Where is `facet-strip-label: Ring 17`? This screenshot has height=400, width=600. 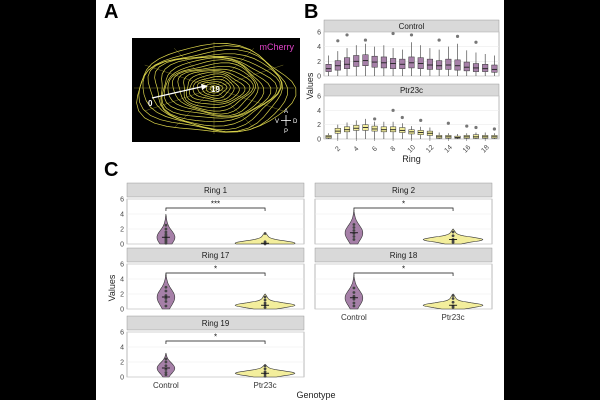 facet-strip-label: Ring 17 is located at coordinates (216, 255).